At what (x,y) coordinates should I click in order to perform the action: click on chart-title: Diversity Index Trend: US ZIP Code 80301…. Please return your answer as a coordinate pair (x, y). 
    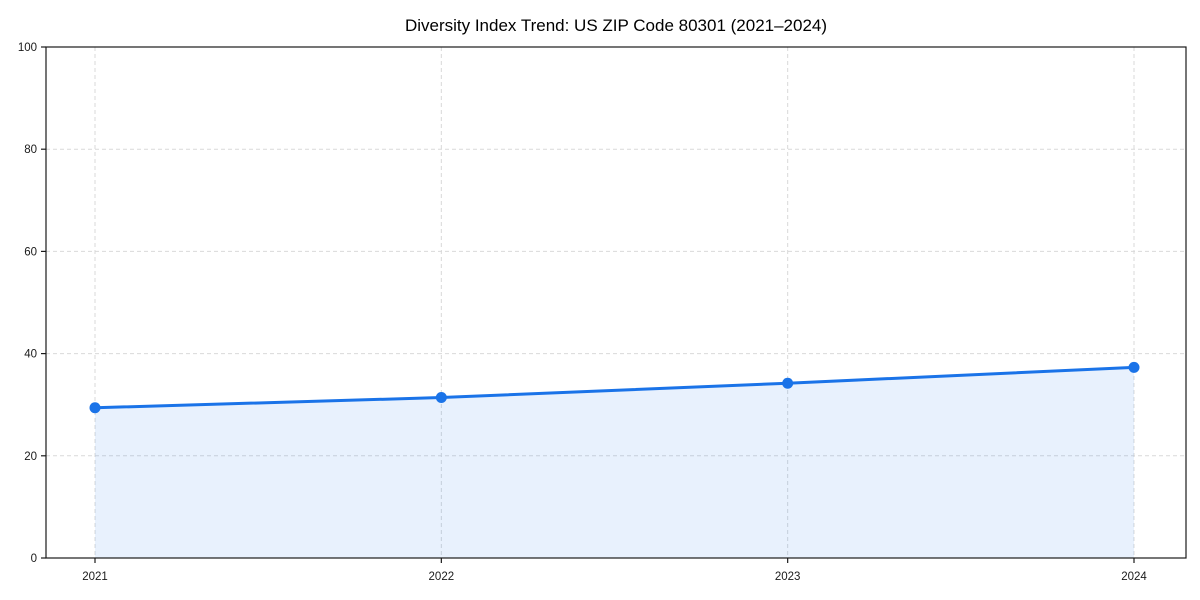
    Looking at the image, I should click on (616, 25).